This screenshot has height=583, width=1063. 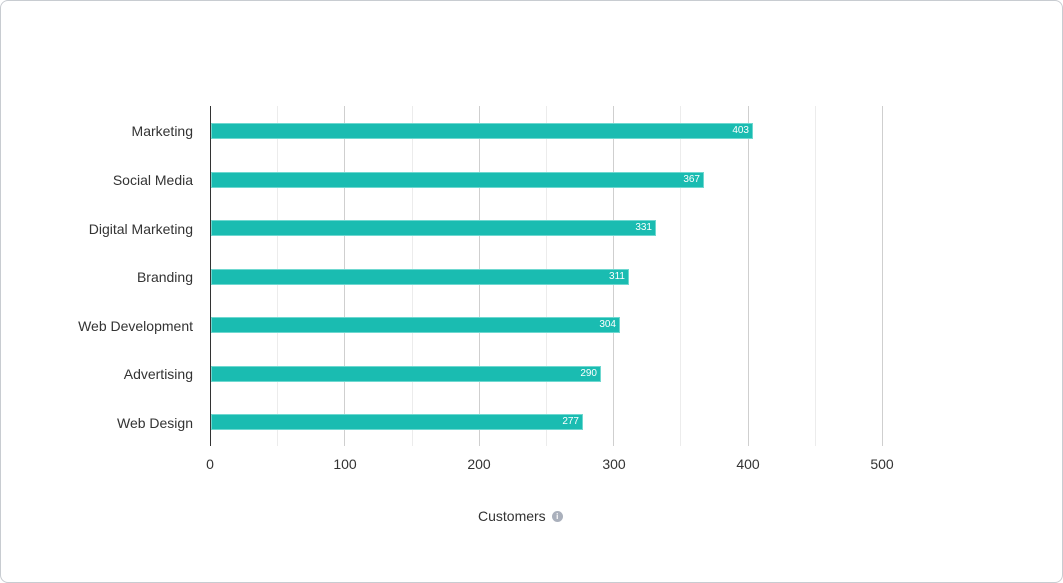 I want to click on bar-value-label: 331, so click(x=643, y=227).